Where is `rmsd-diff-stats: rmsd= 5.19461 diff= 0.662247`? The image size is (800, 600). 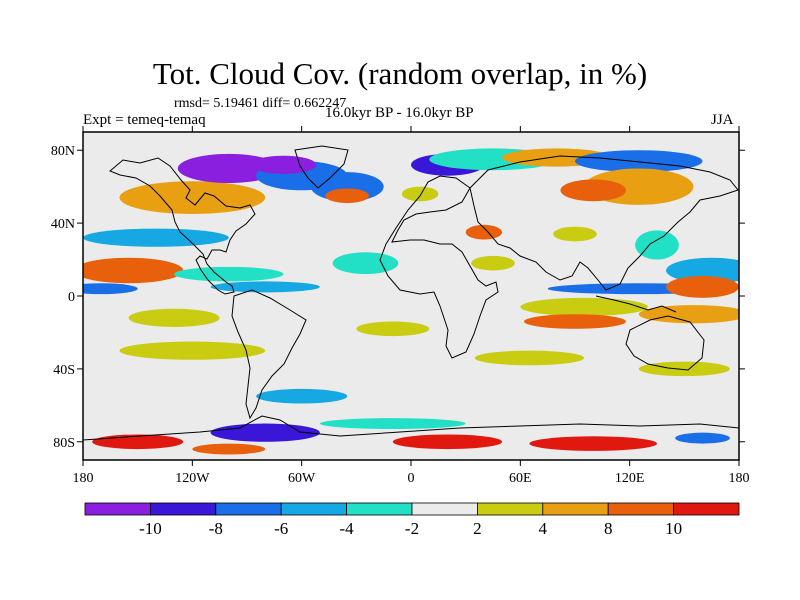
rmsd-diff-stats: rmsd= 5.19461 diff= 0.662247 is located at coordinates (260, 103).